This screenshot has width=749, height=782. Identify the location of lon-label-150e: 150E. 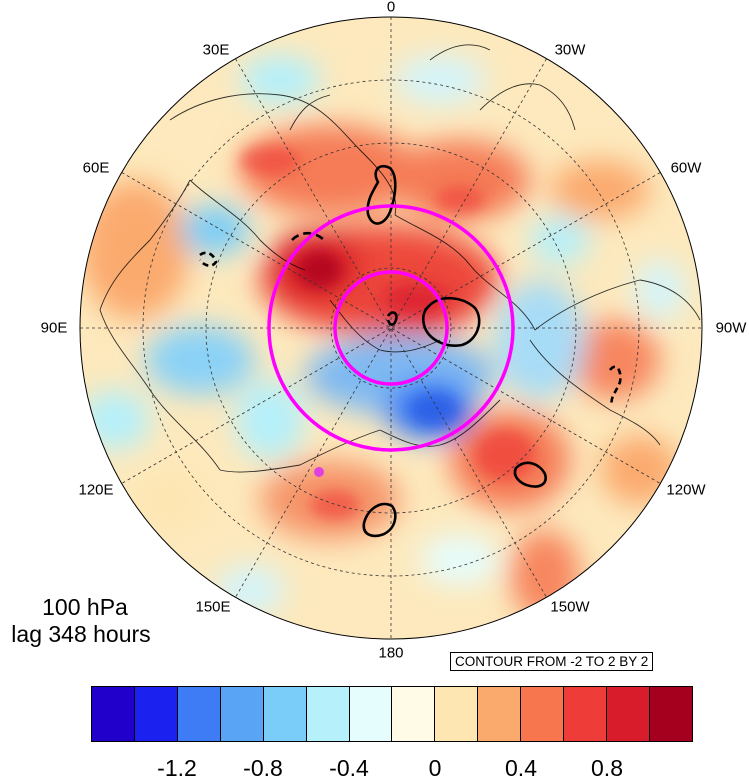
(213, 607).